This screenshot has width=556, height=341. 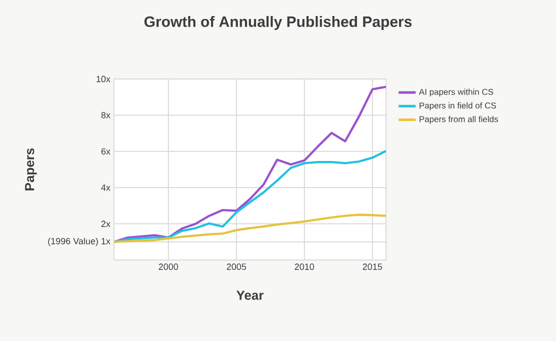 What do you see at coordinates (31, 169) in the screenshot?
I see `y-axis-title: Papers` at bounding box center [31, 169].